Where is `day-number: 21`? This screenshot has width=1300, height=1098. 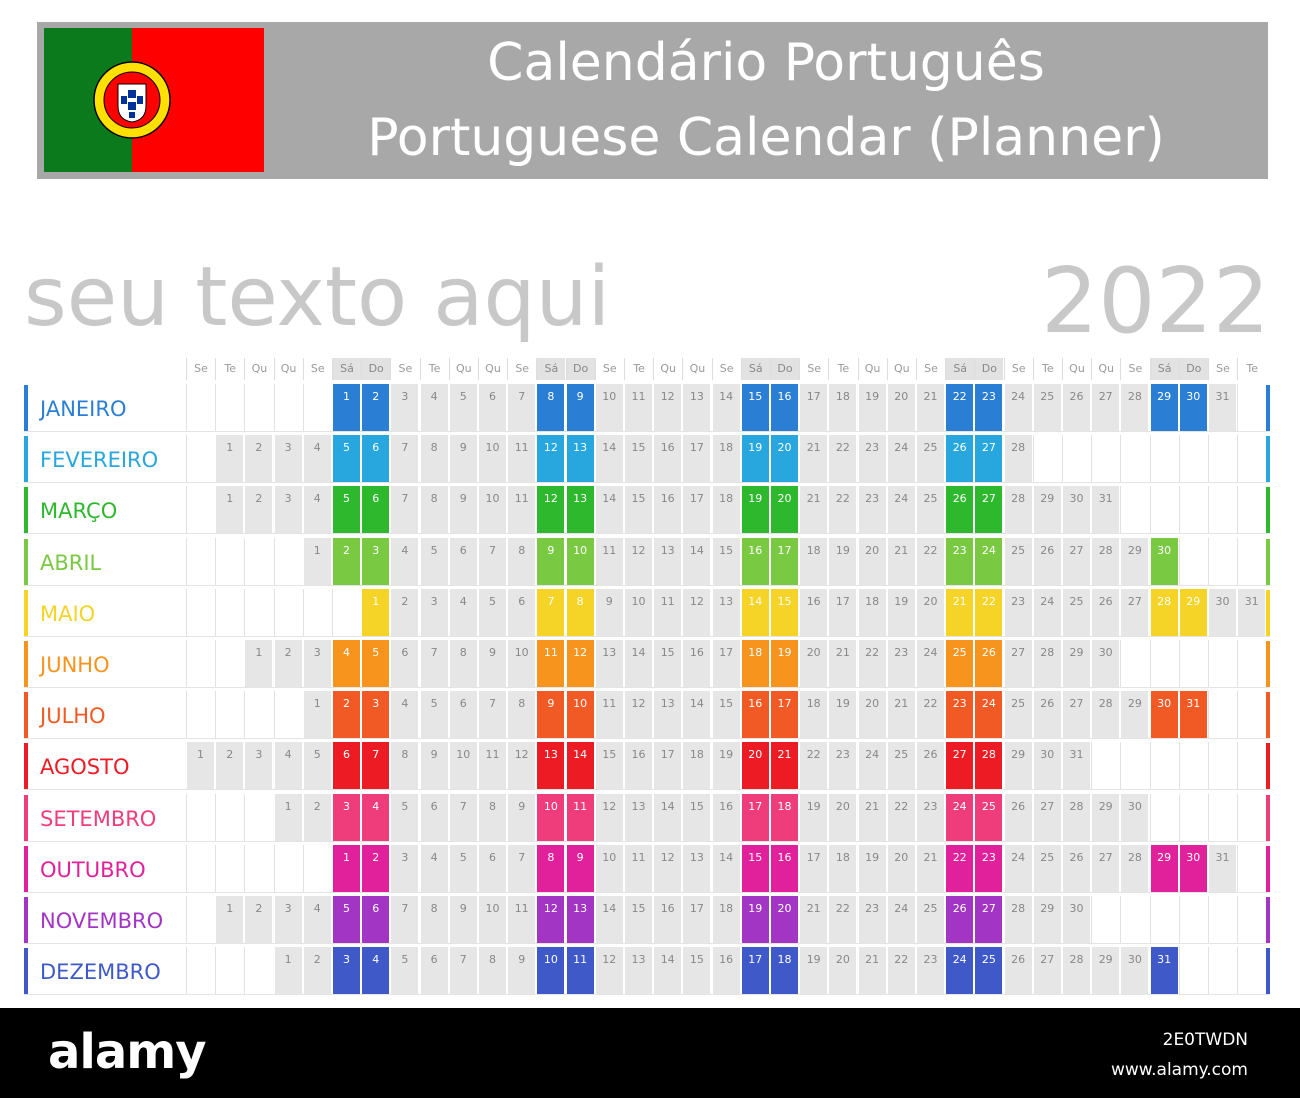
day-number: 21 is located at coordinates (872, 806).